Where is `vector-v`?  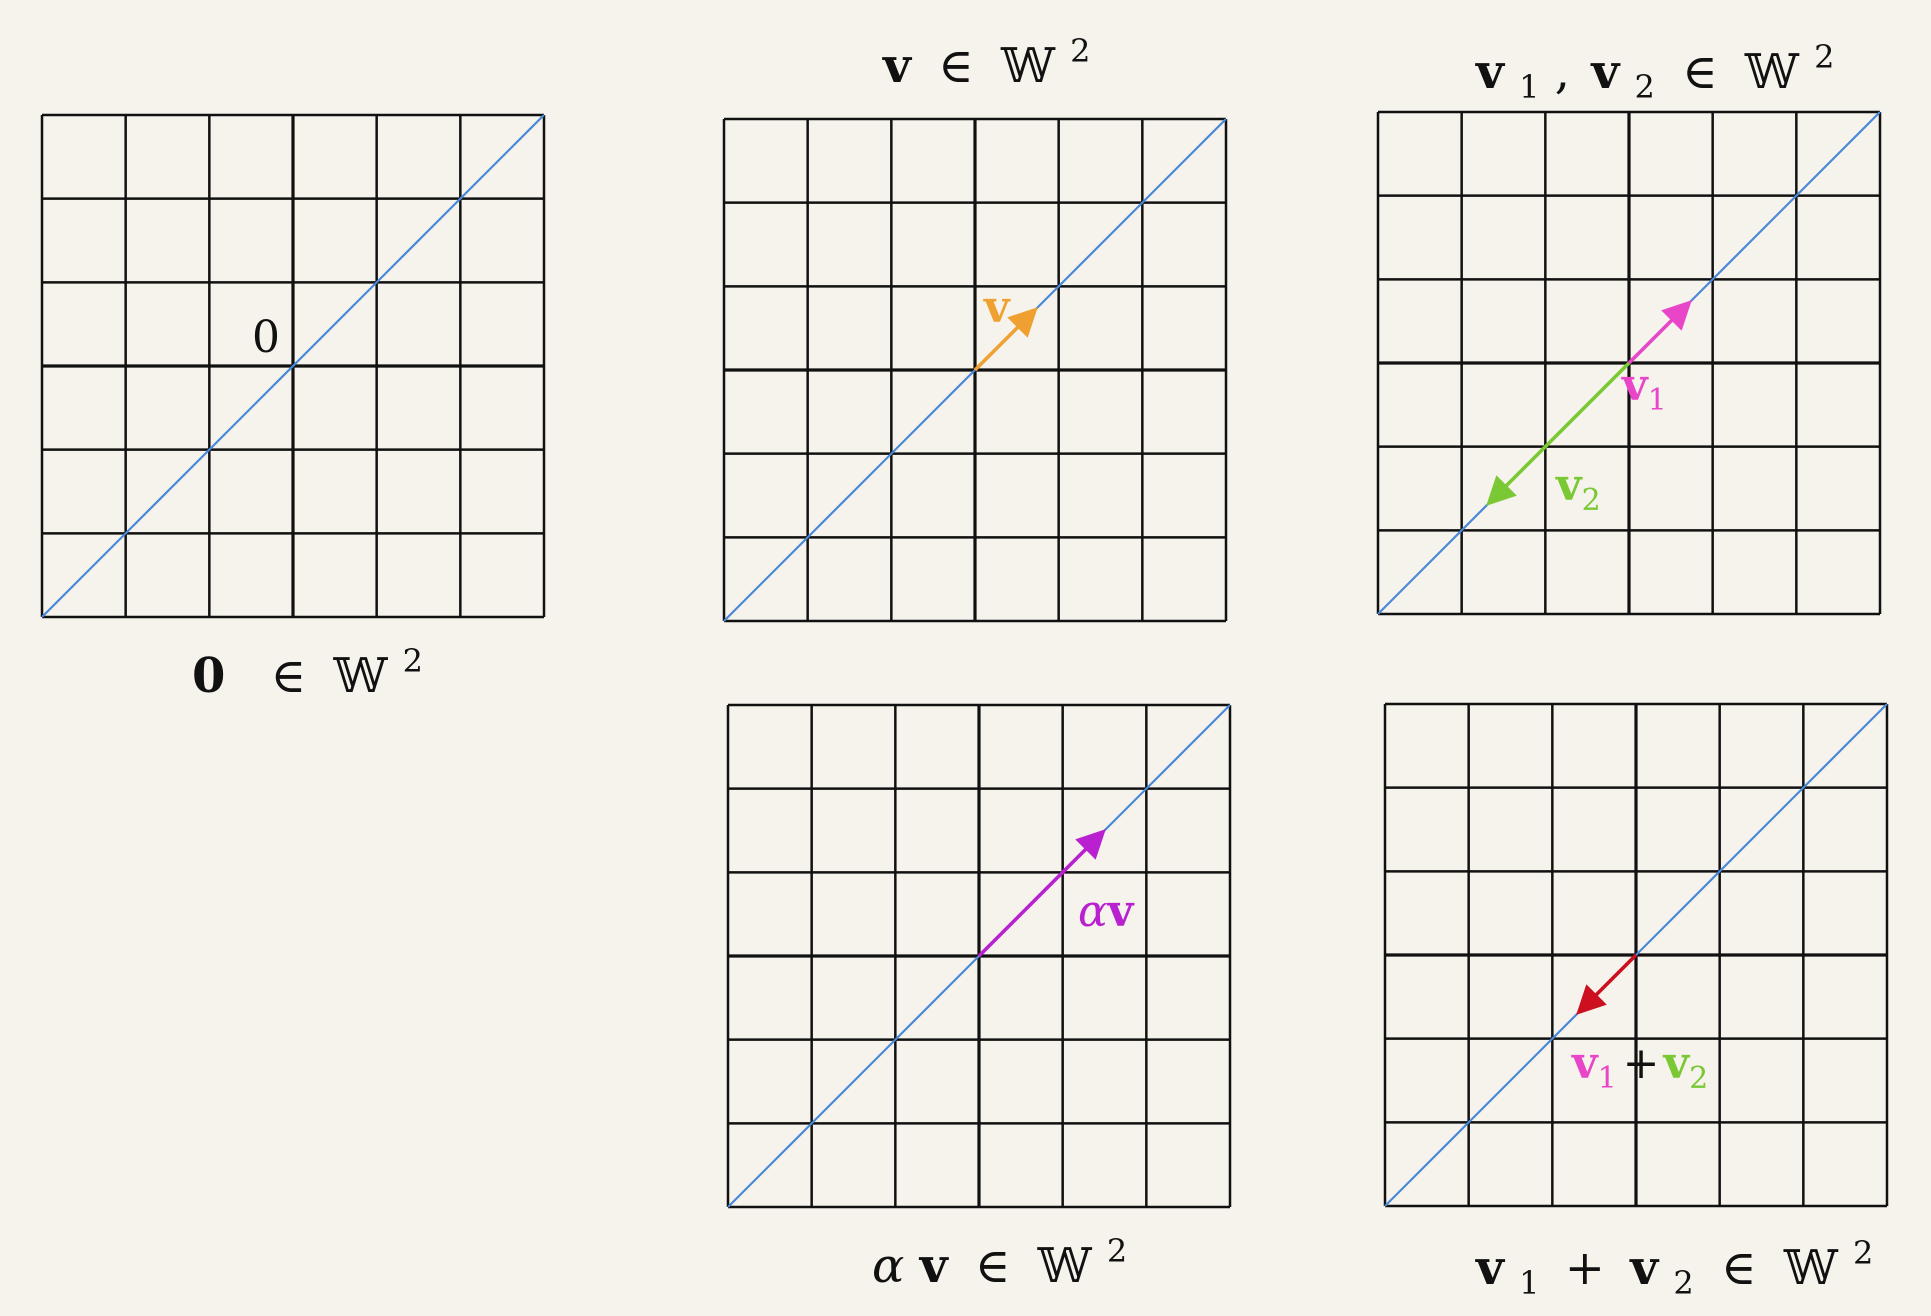
vector-v is located at coordinates (1005, 339).